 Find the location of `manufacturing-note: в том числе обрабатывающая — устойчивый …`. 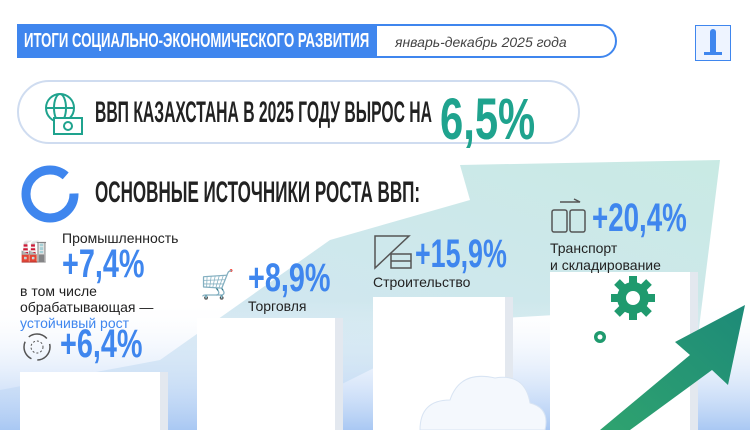

manufacturing-note: в том числе обрабатывающая — устойчивый … is located at coordinates (86, 307).